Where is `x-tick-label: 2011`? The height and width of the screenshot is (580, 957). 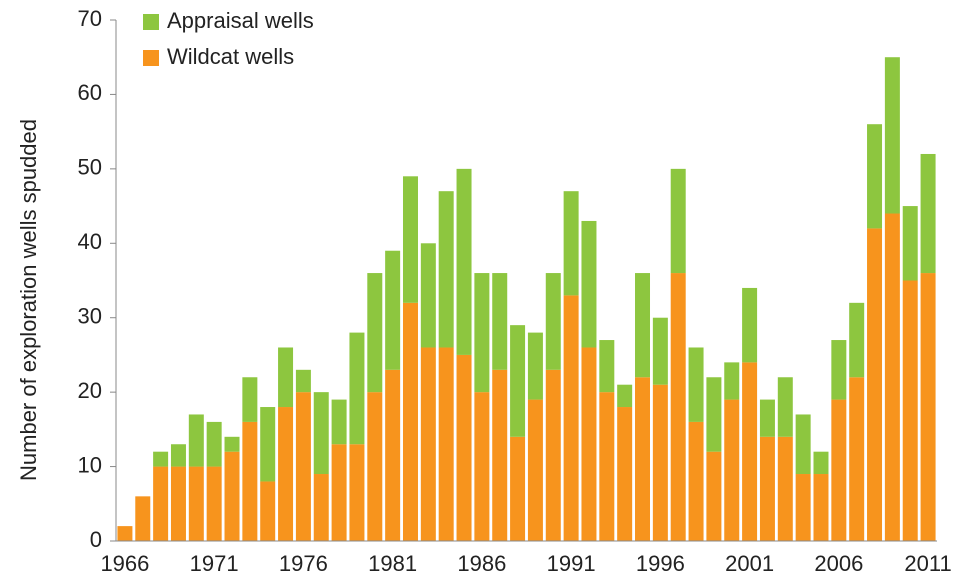
x-tick-label: 2011 is located at coordinates (927, 563).